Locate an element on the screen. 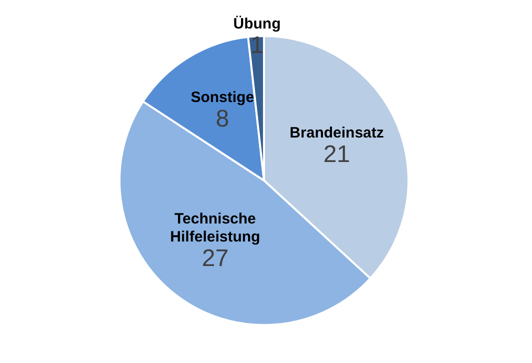  data-label: 21 is located at coordinates (336, 154).